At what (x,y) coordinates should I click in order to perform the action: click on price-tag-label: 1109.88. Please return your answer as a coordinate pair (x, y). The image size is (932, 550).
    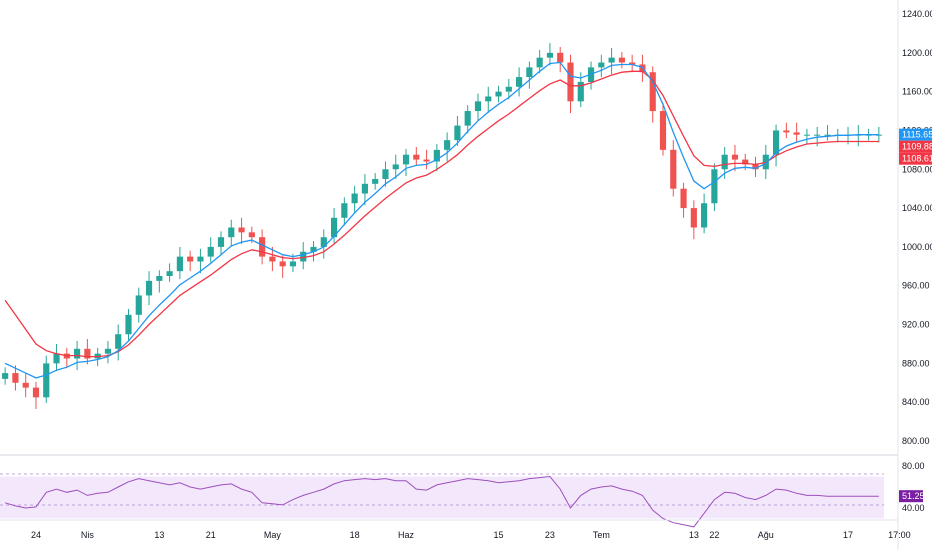
    Looking at the image, I should click on (917, 147).